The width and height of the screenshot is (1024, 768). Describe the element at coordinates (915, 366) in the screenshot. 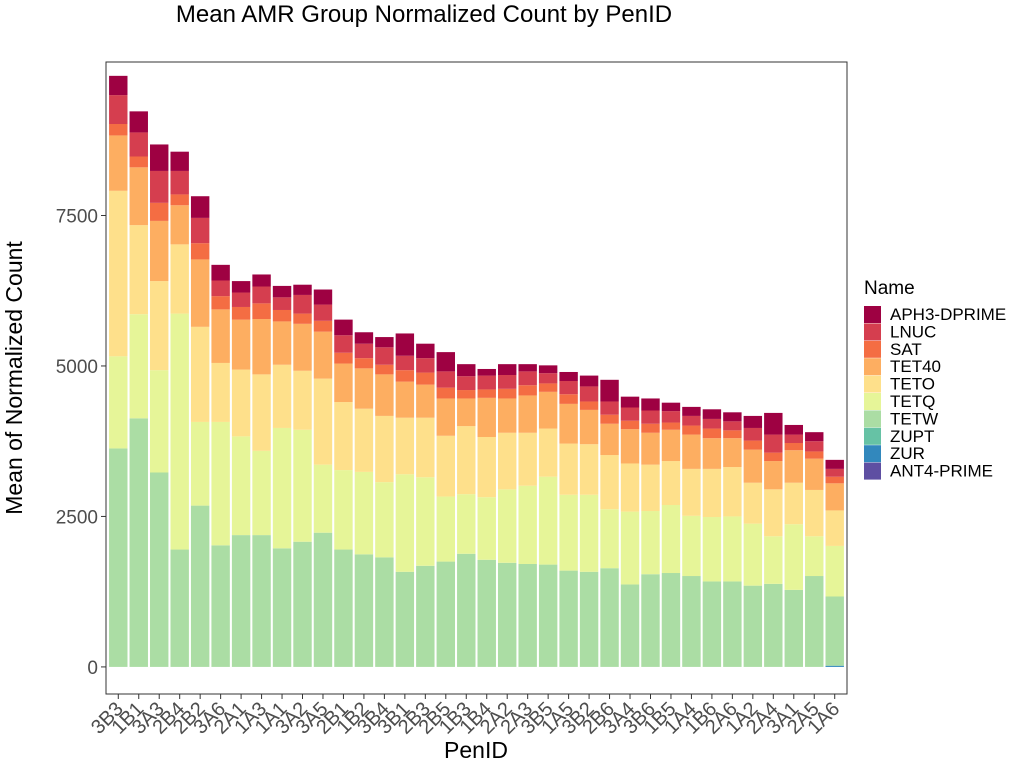

I see `legend-label: TET40` at that location.